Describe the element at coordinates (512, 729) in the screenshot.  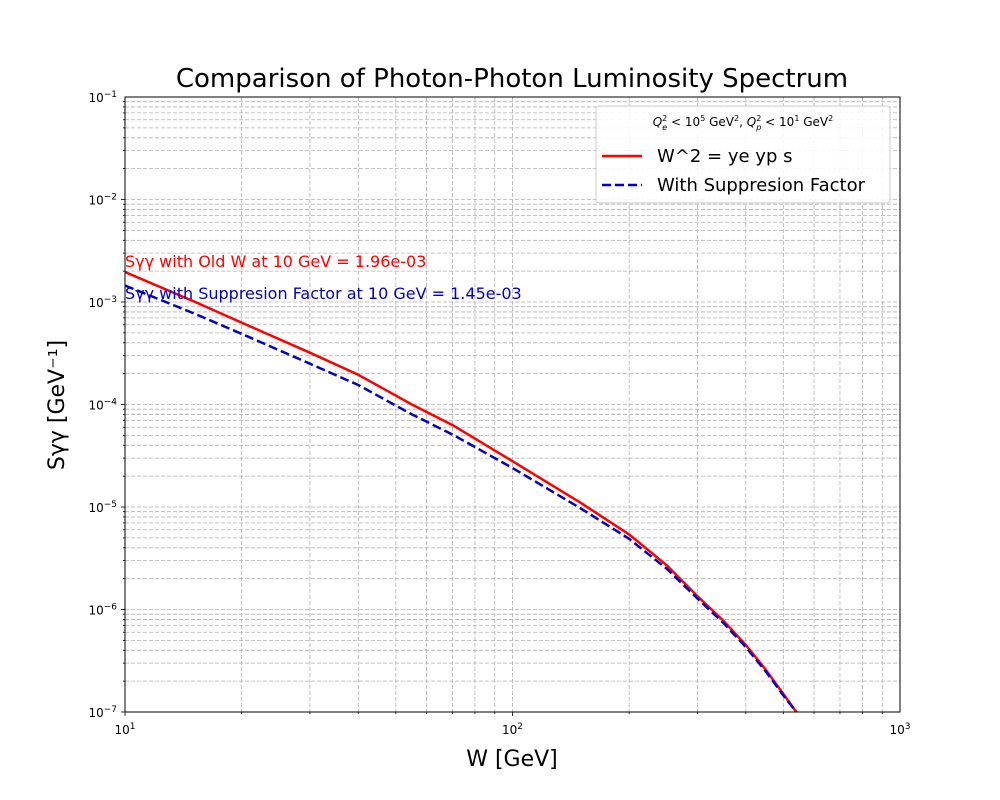
I see `x-tick-label: 102` at that location.